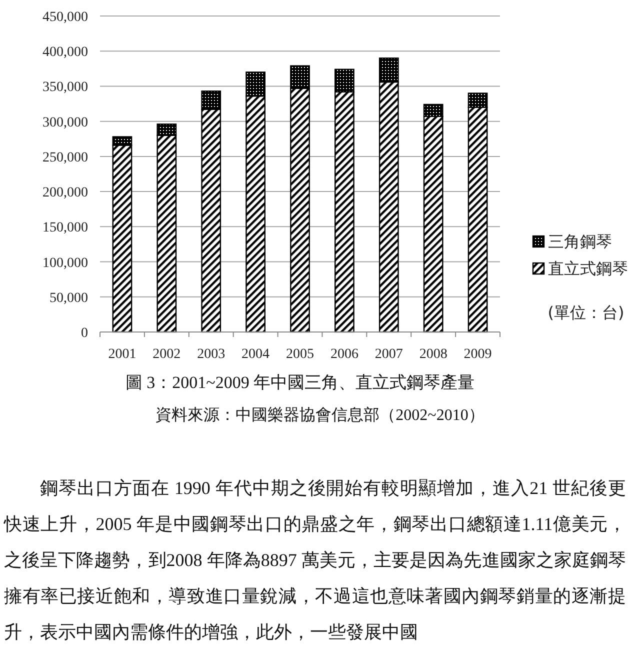  I want to click on legend-label: 直立式鋼琴, so click(588, 268).